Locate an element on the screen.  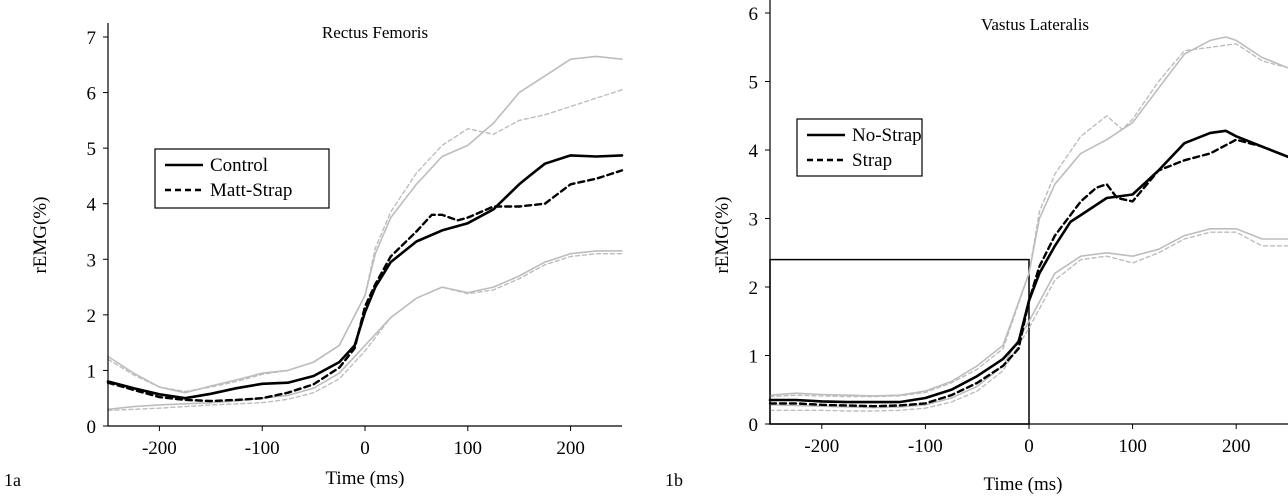
panel-label: 1b is located at coordinates (674, 480).